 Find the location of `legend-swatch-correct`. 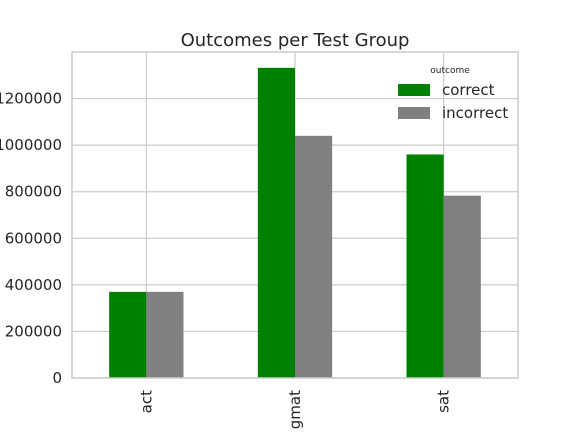

legend-swatch-correct is located at coordinates (414, 90).